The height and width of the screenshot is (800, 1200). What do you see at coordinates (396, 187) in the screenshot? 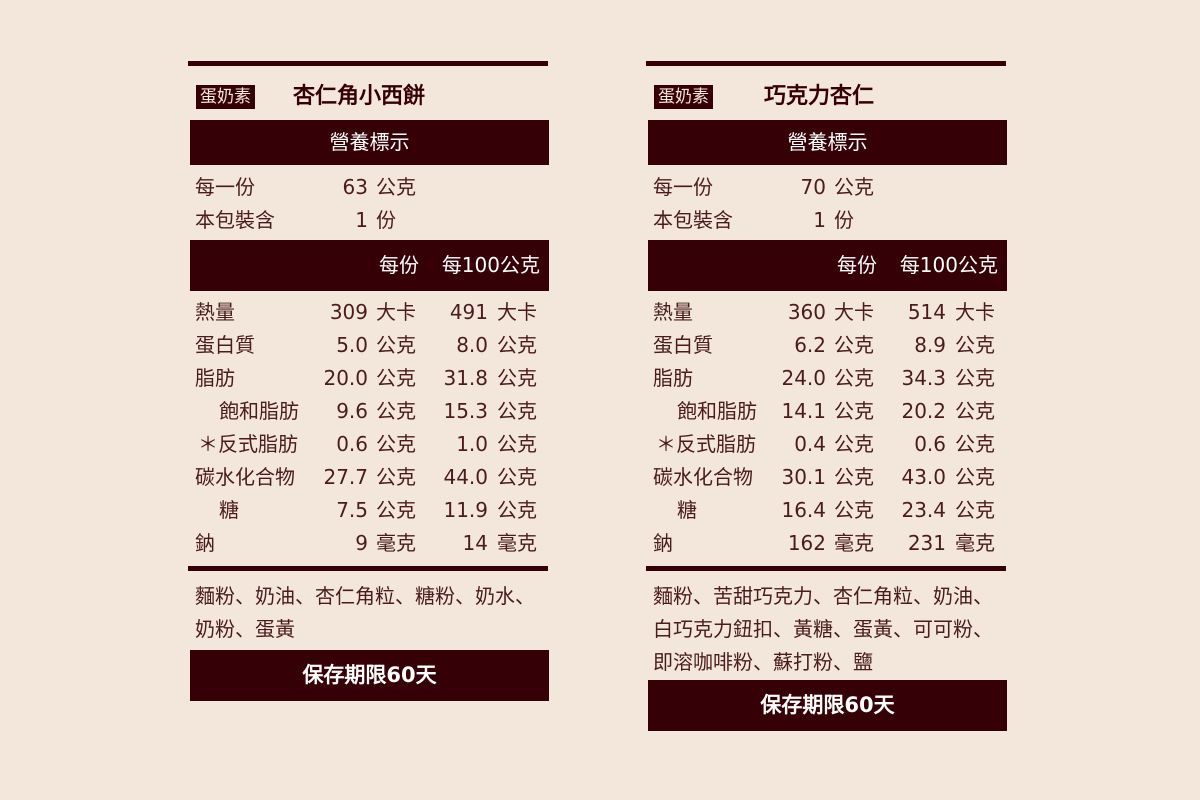
I see `serving-unit: 公克` at bounding box center [396, 187].